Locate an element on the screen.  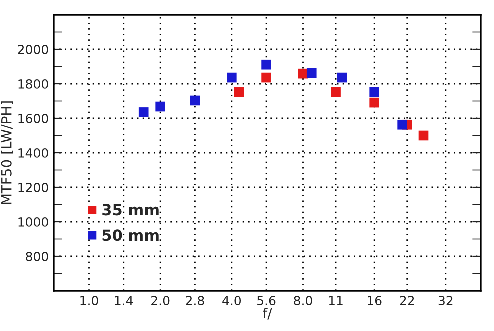
x-tick-label: 1.0 is located at coordinates (89, 301).